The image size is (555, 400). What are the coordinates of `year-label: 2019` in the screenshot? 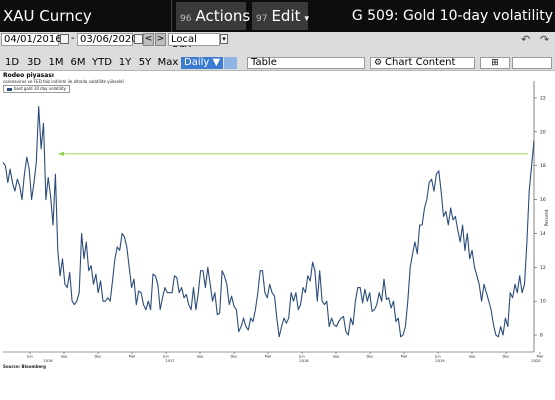 It's located at (440, 361).